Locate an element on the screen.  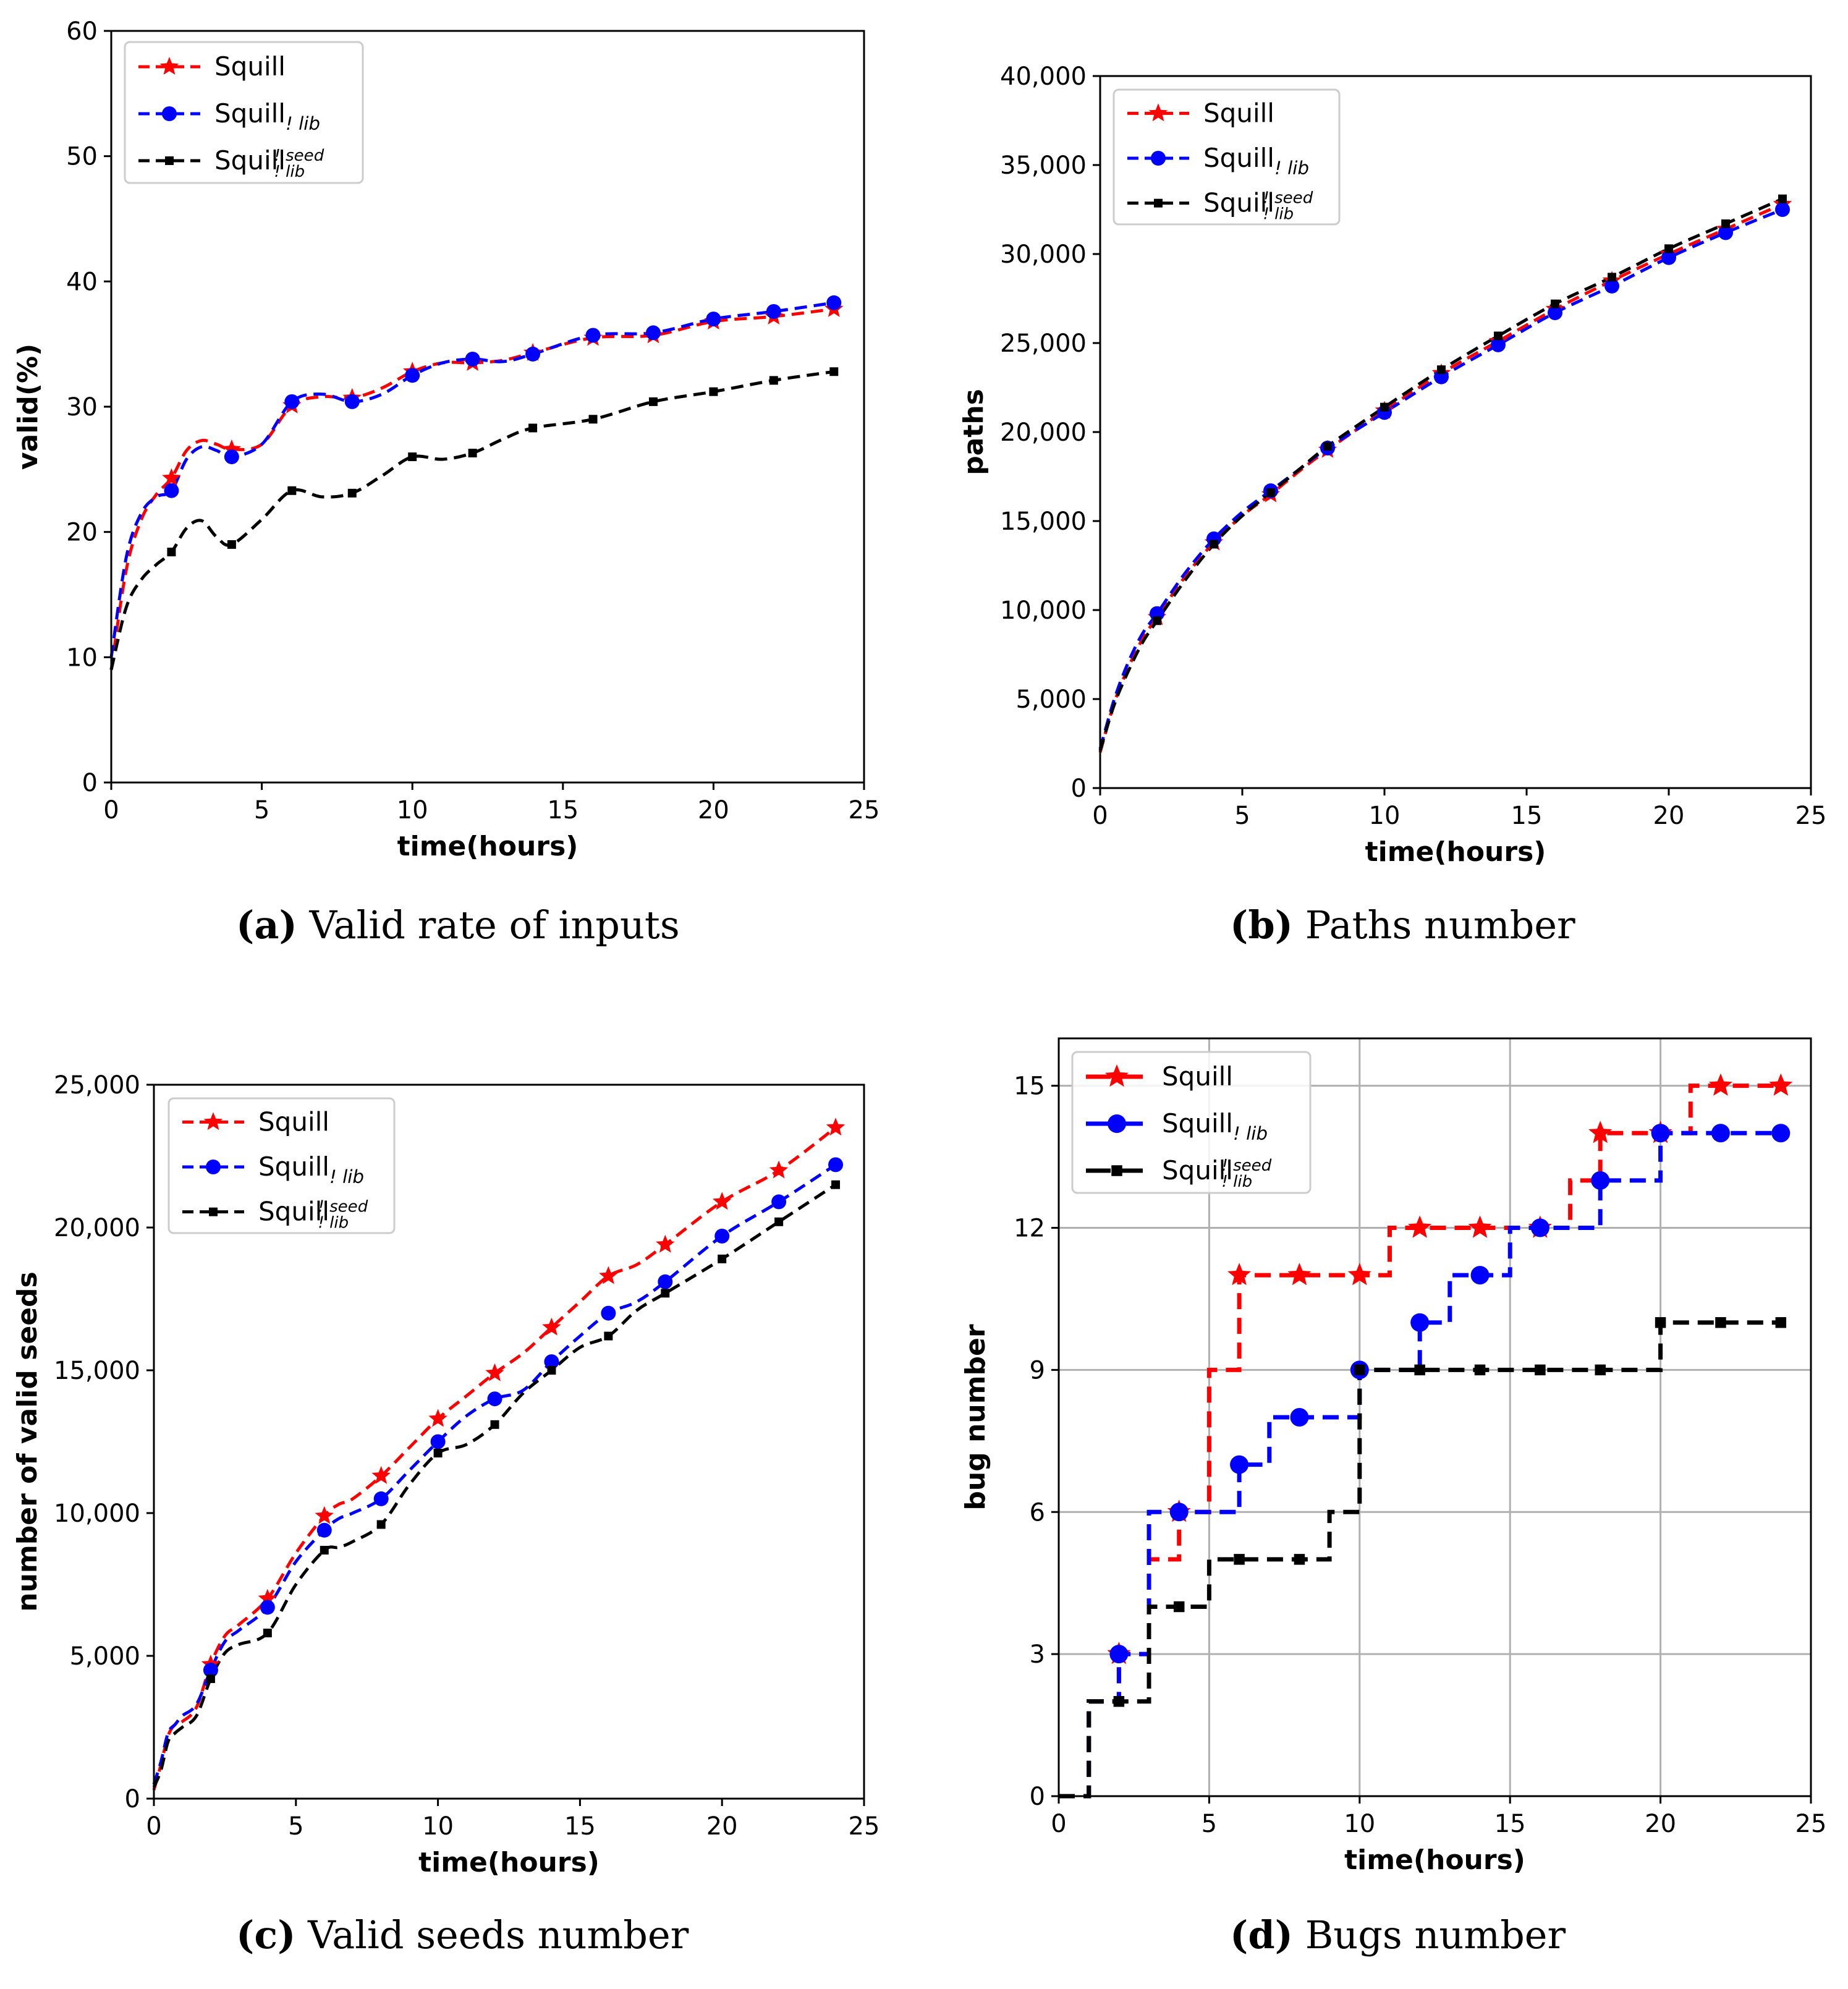
y-tick-label-6: 60 is located at coordinates (82, 31).